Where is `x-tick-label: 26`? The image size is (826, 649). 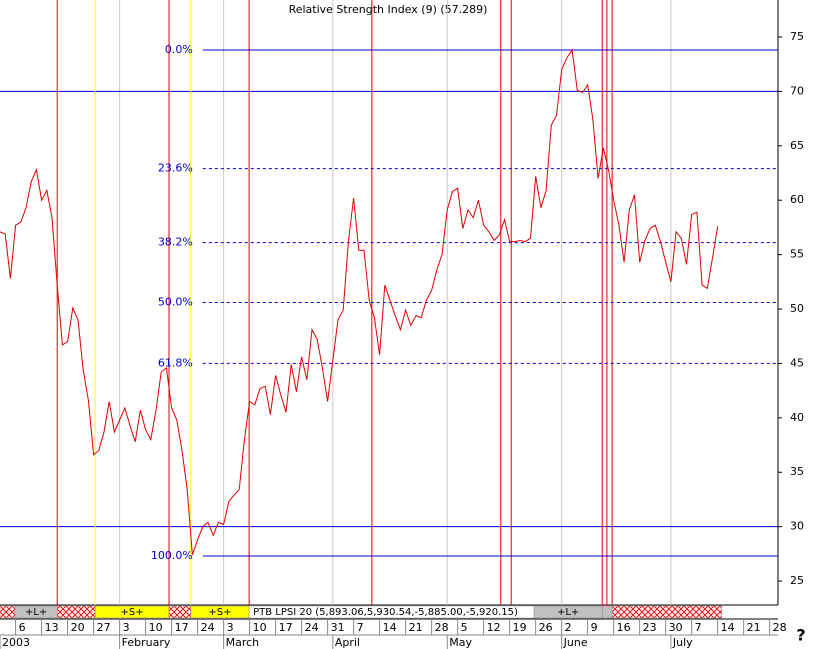
x-tick-label: 26 is located at coordinates (546, 627).